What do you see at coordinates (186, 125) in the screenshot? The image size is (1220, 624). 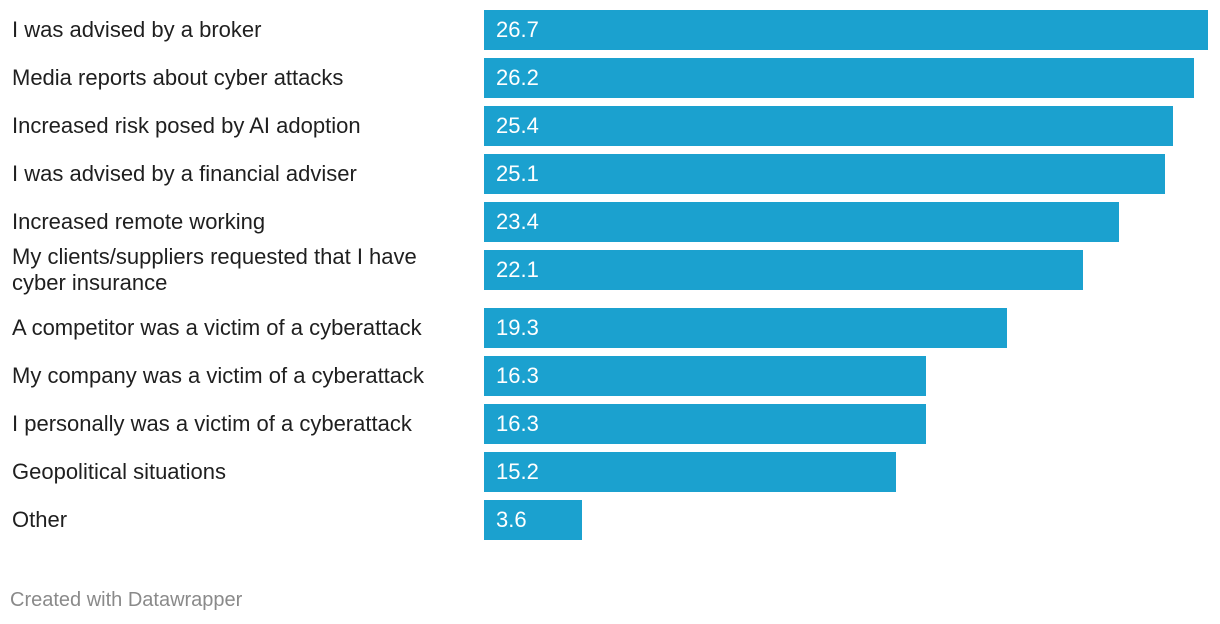 I see `category-label: Increased risk posed by AI adoption` at bounding box center [186, 125].